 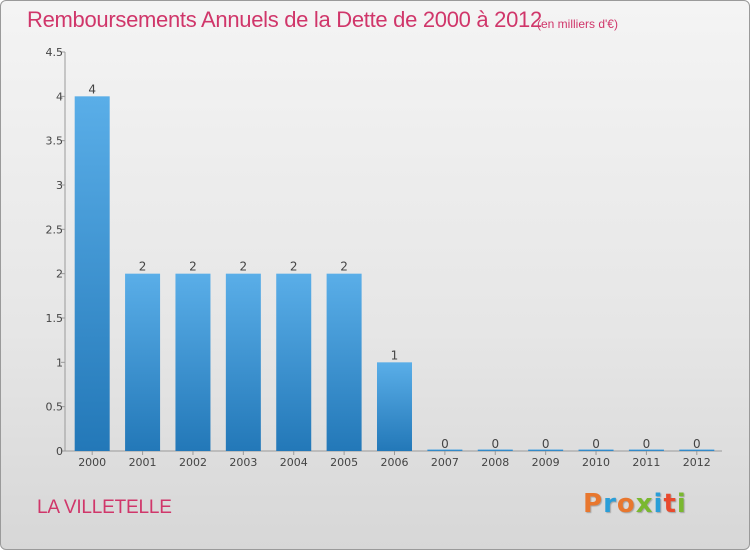 I want to click on x-tick-label: 2006, so click(x=395, y=462).